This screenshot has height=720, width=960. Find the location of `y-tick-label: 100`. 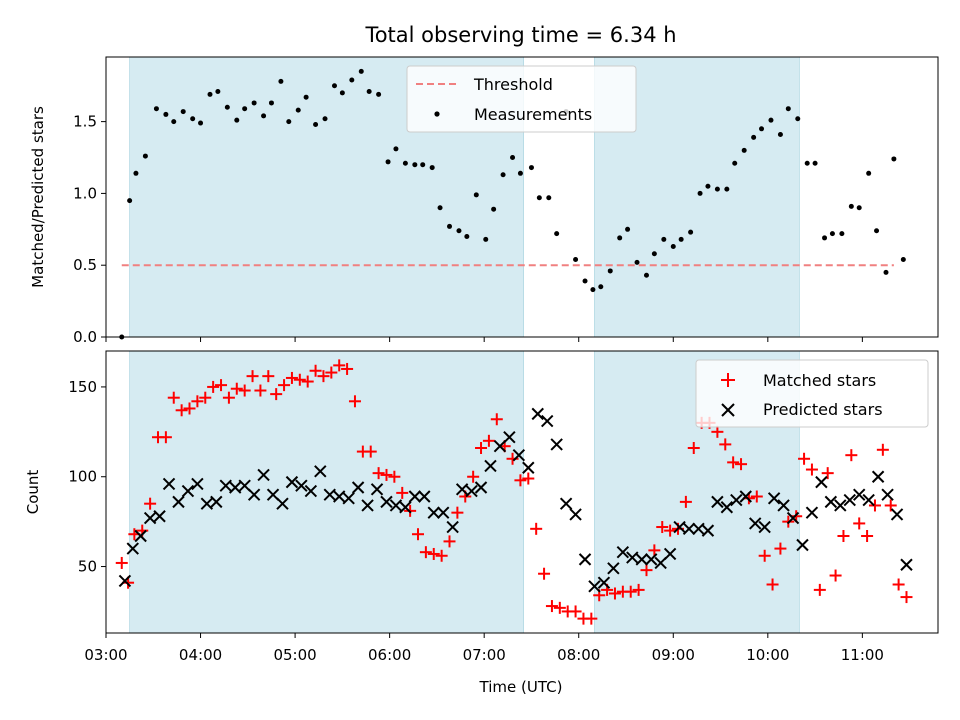

y-tick-label: 100 is located at coordinates (82, 477).